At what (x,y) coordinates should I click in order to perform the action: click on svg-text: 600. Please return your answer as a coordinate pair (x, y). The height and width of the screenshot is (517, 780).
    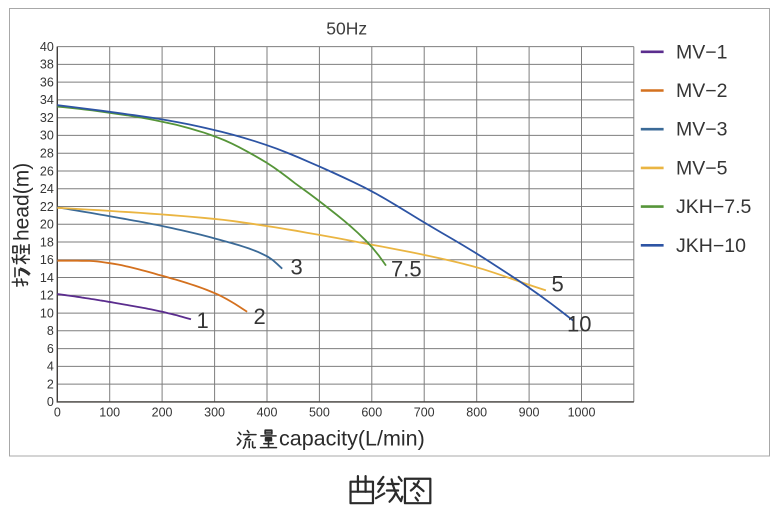
    Looking at the image, I should click on (371, 413).